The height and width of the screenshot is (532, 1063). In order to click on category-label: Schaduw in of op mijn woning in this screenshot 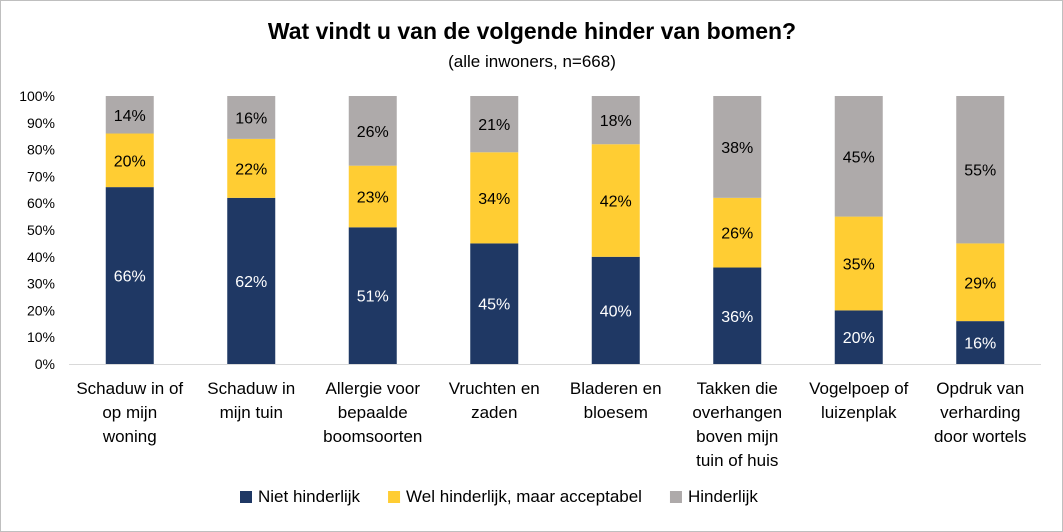, I will do `click(129, 412)`.